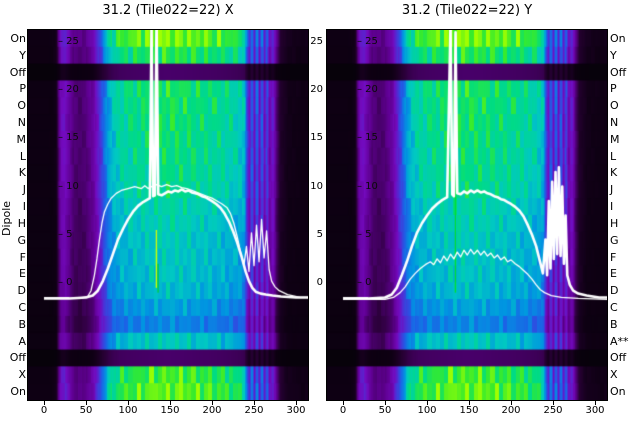 This screenshot has height=440, width=640. I want to click on row-label-right: C, so click(614, 307).